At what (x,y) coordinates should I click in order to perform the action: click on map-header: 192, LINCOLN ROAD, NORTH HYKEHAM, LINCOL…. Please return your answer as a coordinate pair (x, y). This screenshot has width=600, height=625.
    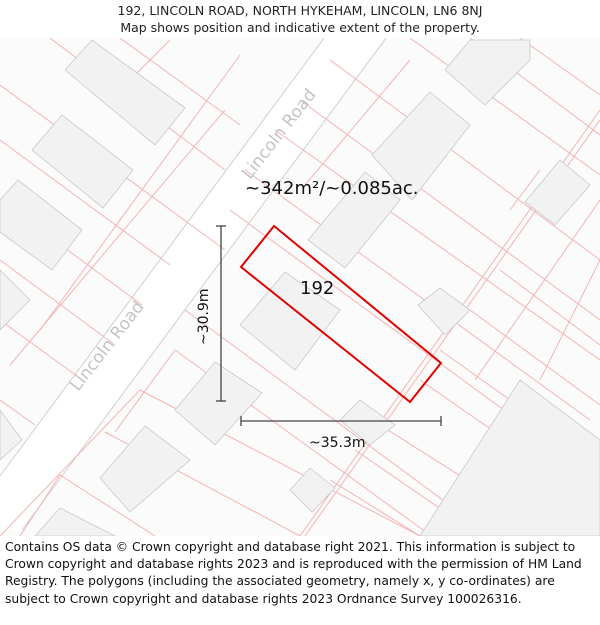
    Looking at the image, I should click on (300, 20).